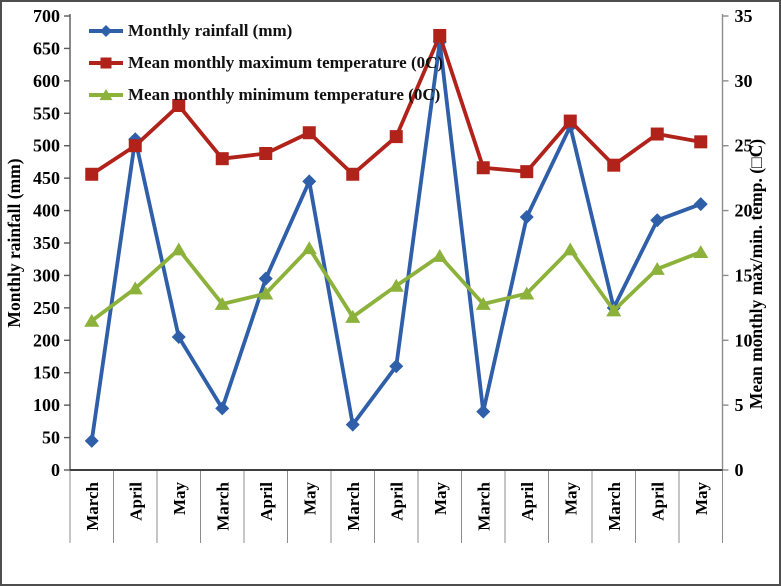 This screenshot has width=781, height=586. Describe the element at coordinates (46, 211) in the screenshot. I see `left-y-tick-label: 400` at that location.